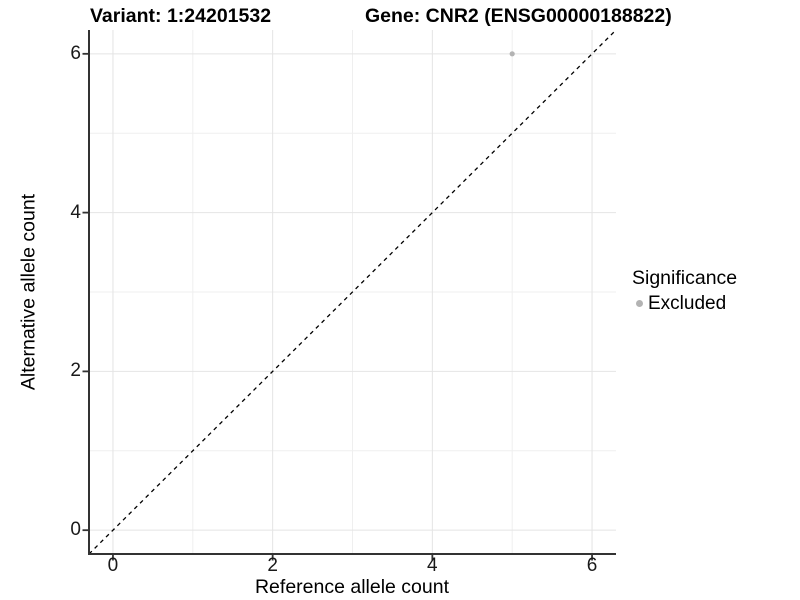 The height and width of the screenshot is (600, 800). What do you see at coordinates (687, 303) in the screenshot?
I see `legend-item-label: Excluded` at bounding box center [687, 303].